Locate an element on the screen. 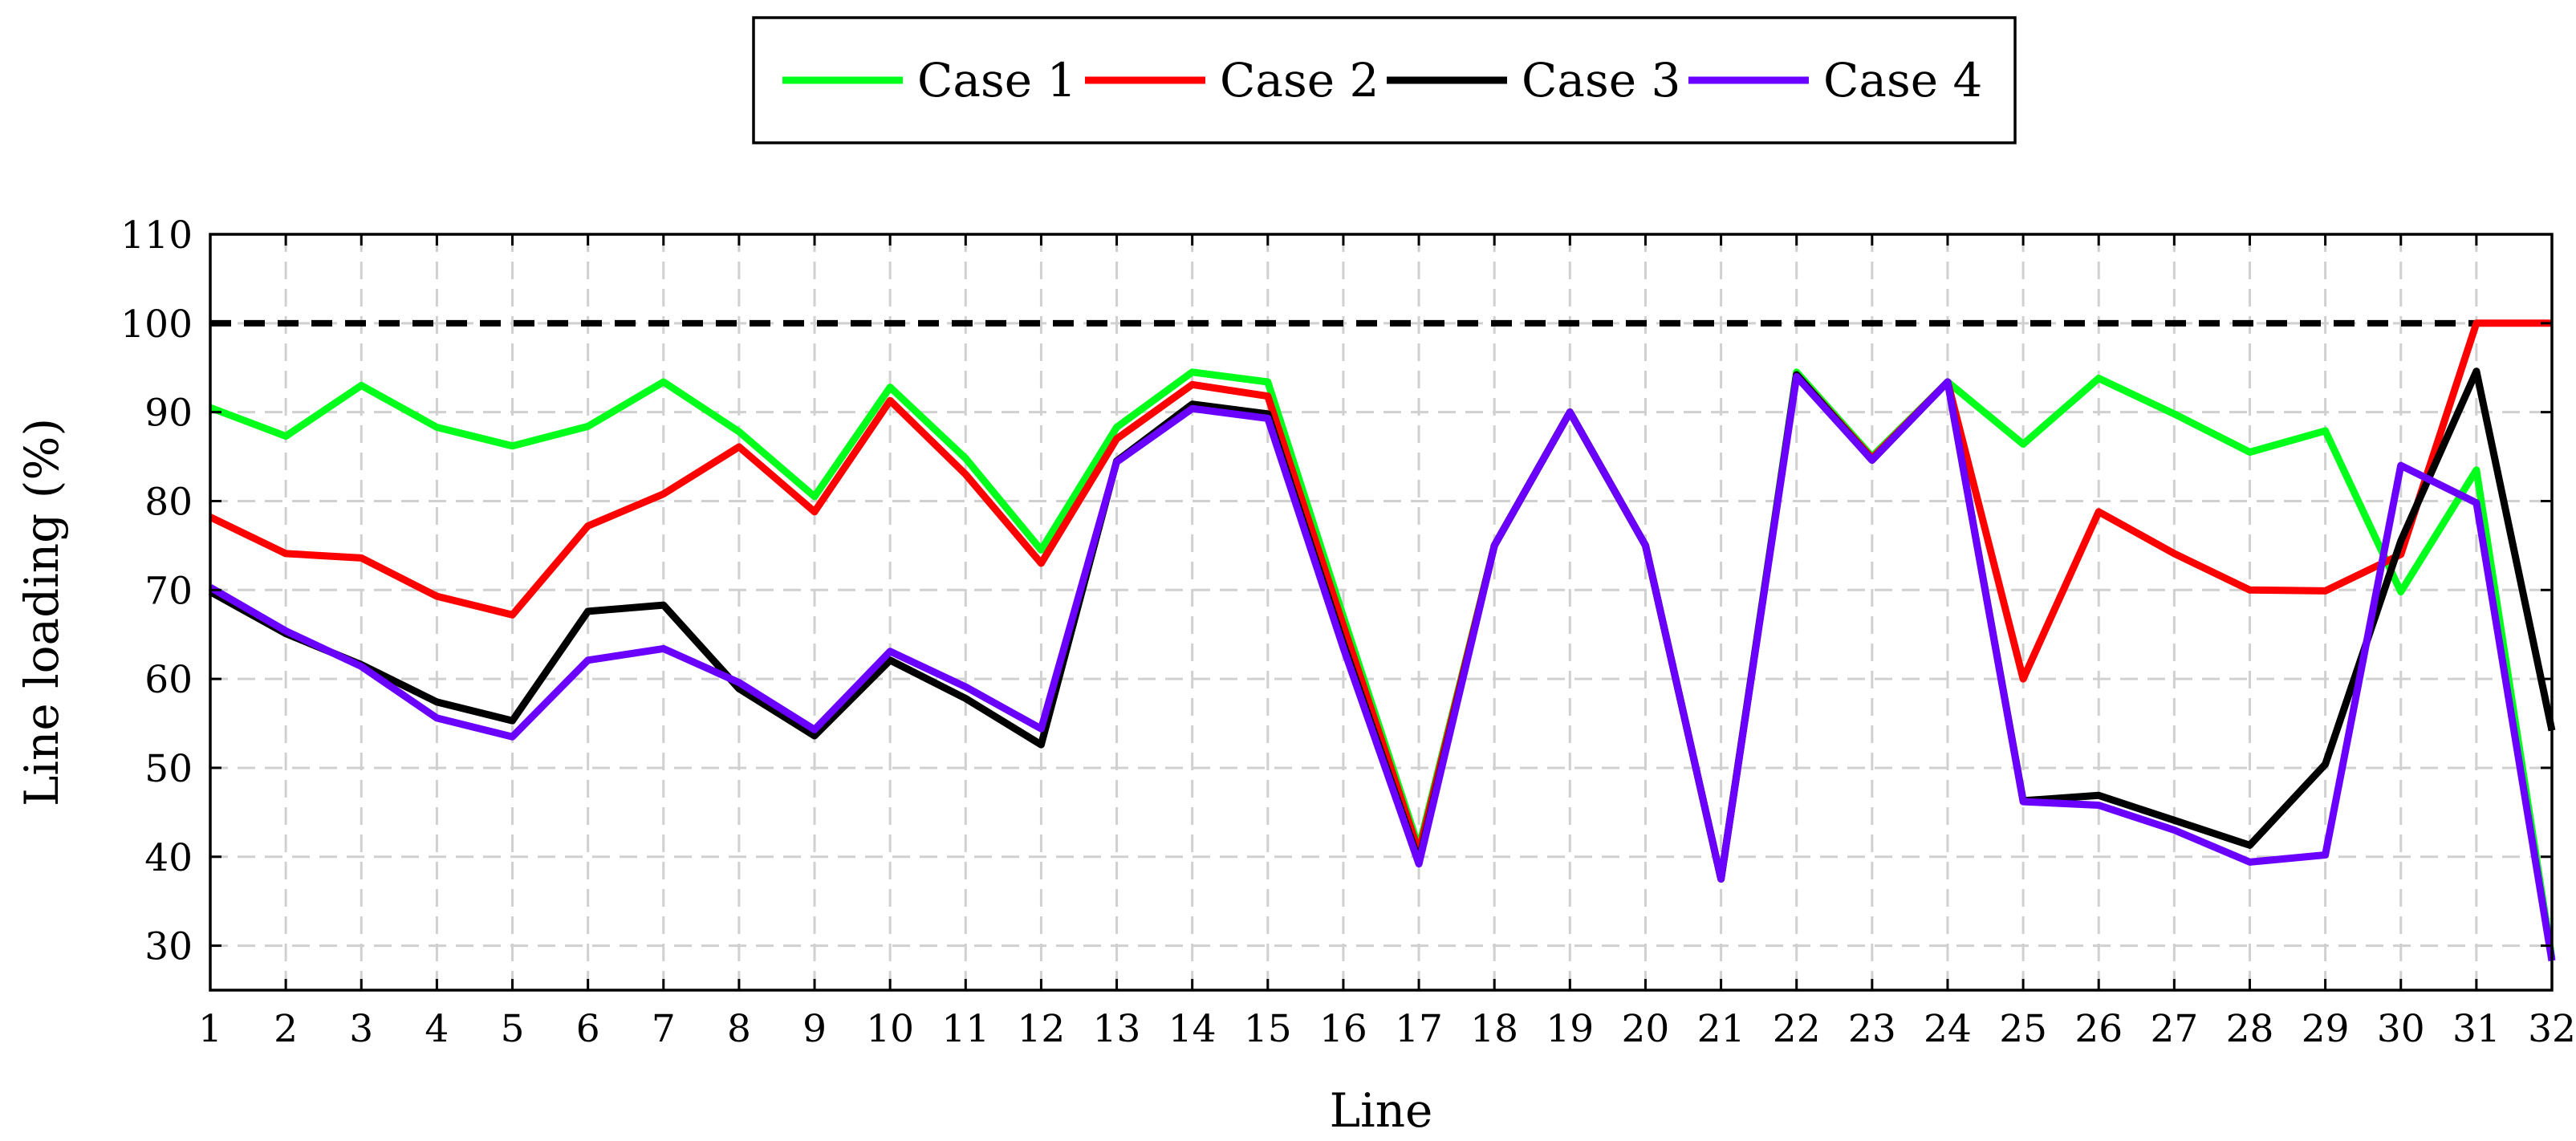 The width and height of the screenshot is (2576, 1141). legend-label-case-2: Case 2 is located at coordinates (1299, 81).